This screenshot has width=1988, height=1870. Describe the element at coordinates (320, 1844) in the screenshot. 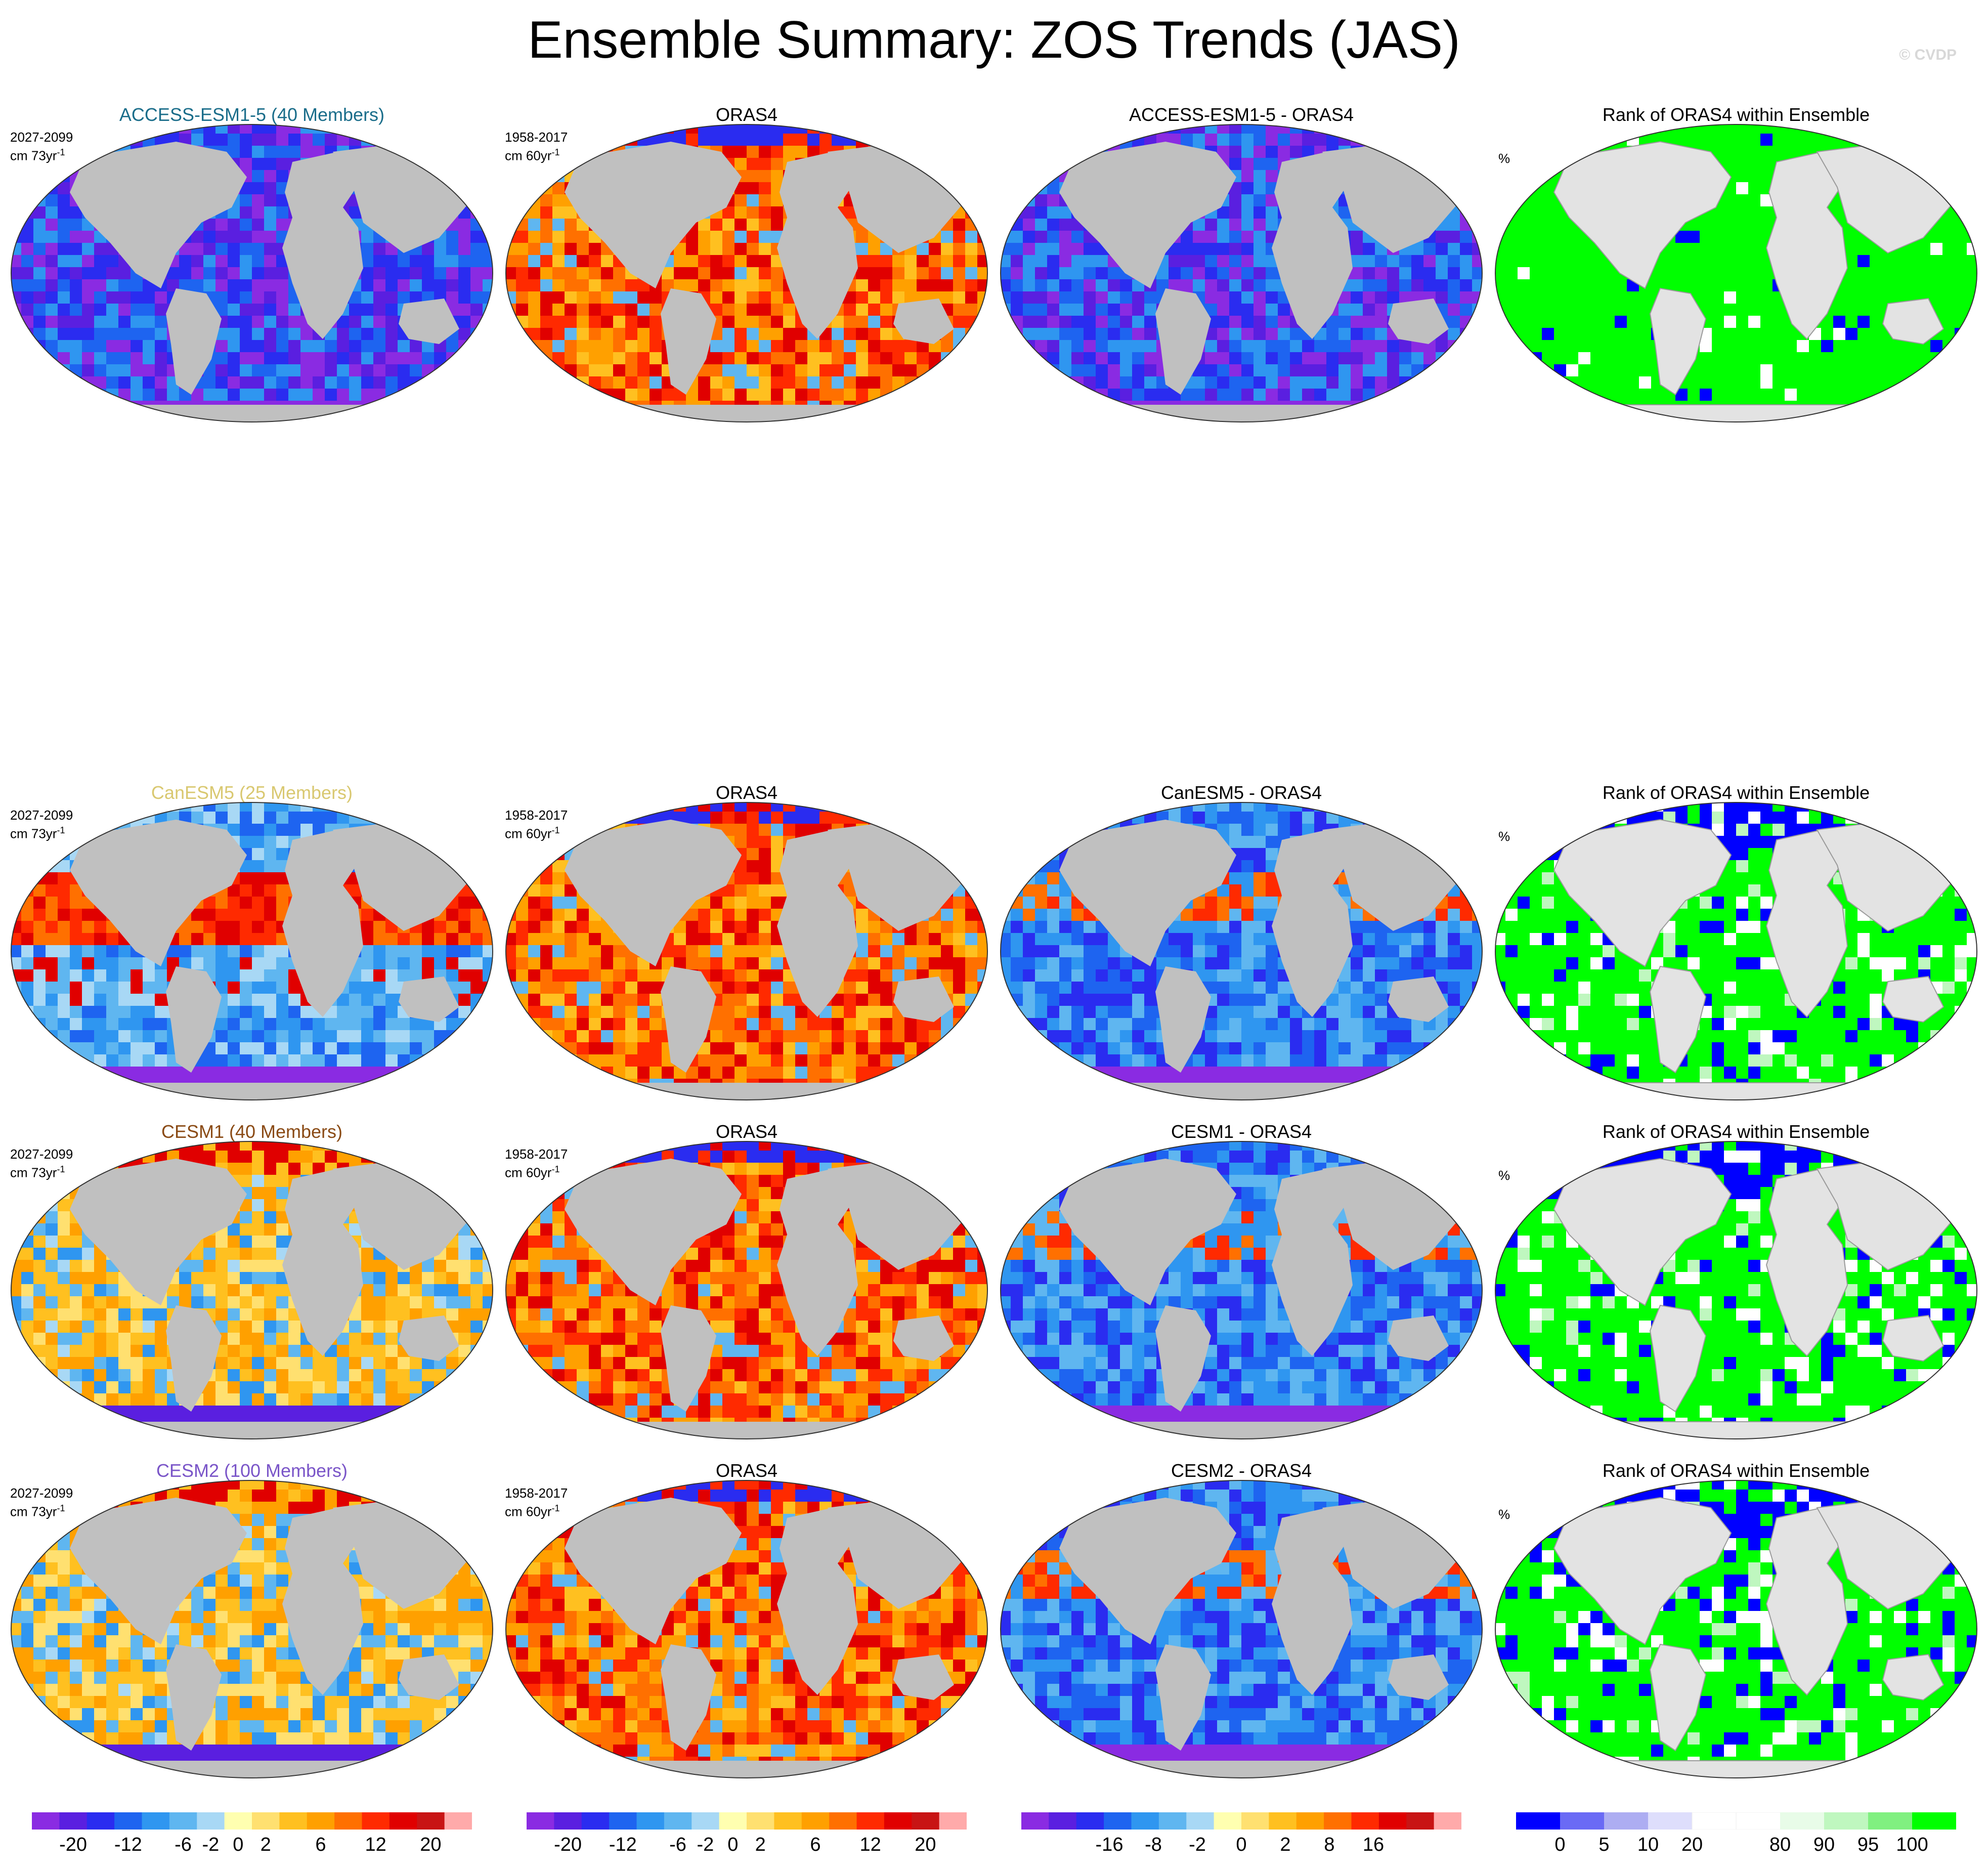

I see `colorbar-label: 6` at that location.